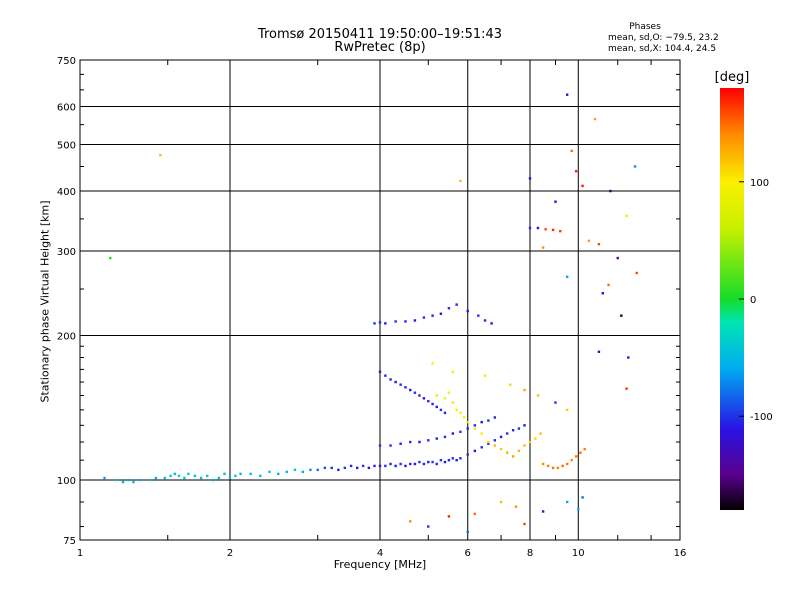  What do you see at coordinates (663, 38) in the screenshot?
I see `annotation-line-1: mean, sd,O: −79.5, 23.2` at bounding box center [663, 38].